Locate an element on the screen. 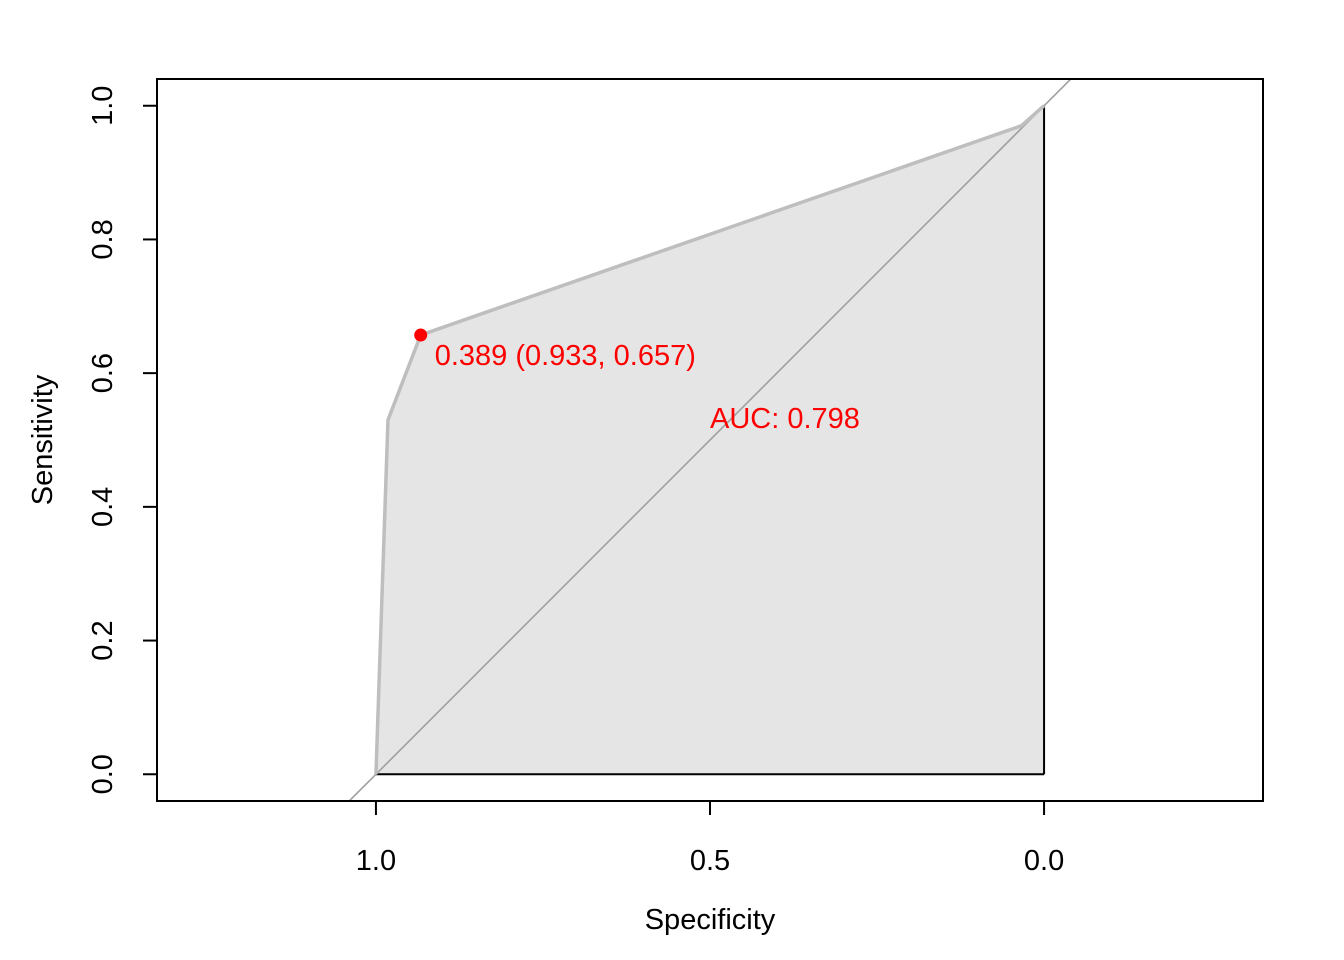 Image resolution: width=1344 pixels, height=960 pixels. best-threshold-label: 0.389 (0.933, 0.657) is located at coordinates (565, 356).